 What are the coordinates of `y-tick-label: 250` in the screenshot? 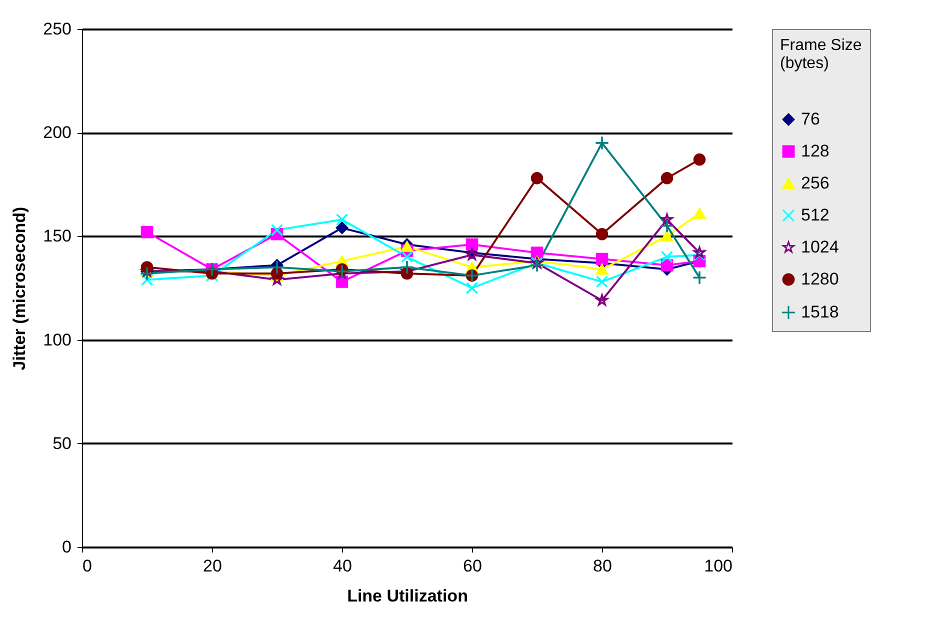 It's located at (57, 29).